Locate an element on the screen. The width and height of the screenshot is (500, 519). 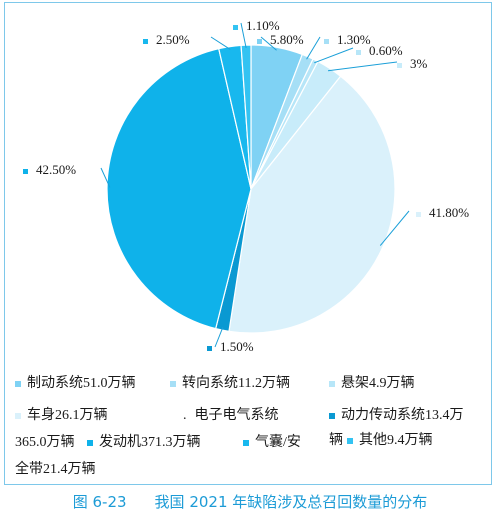
legend-item-powertrain-cont: 辆 is located at coordinates (336, 440).